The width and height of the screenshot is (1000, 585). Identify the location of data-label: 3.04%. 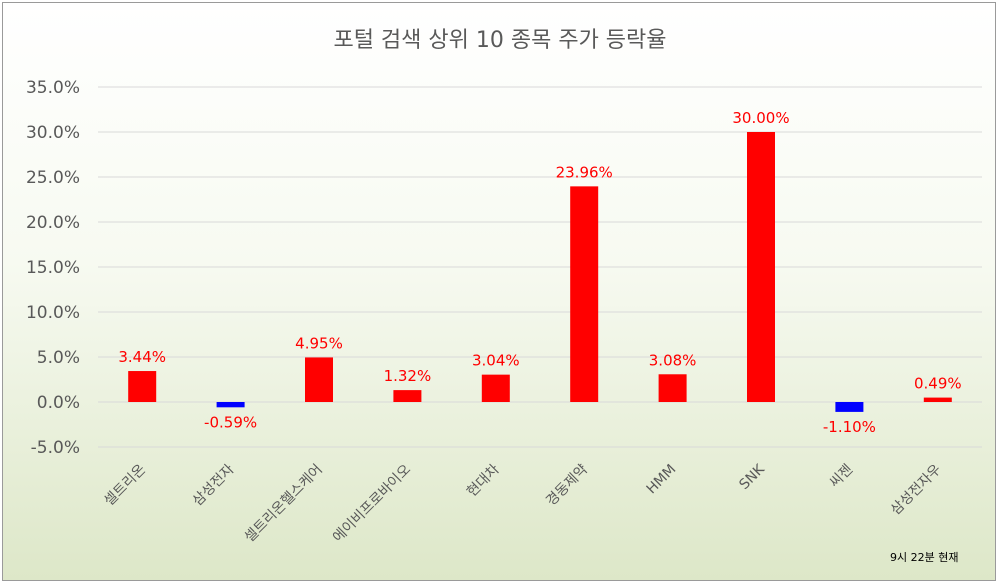
(496, 361).